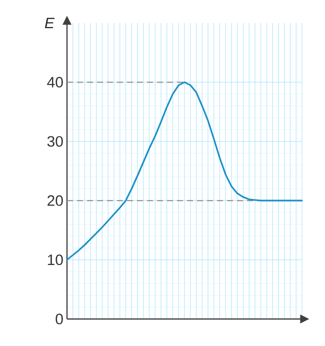  I want to click on y-tick-label: 10, so click(55, 260).